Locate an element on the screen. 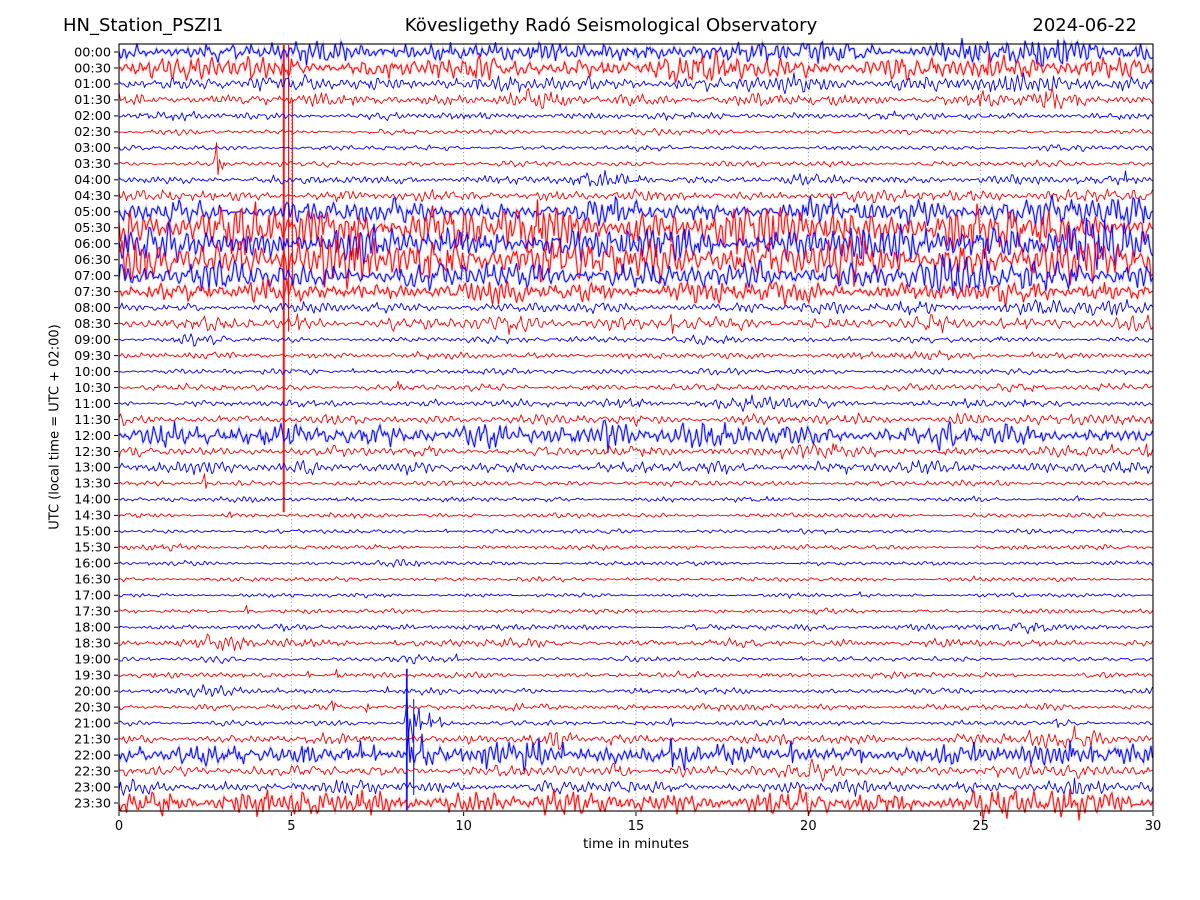 The image size is (1200, 900). y-tick-label: 15:30 is located at coordinates (92, 548).